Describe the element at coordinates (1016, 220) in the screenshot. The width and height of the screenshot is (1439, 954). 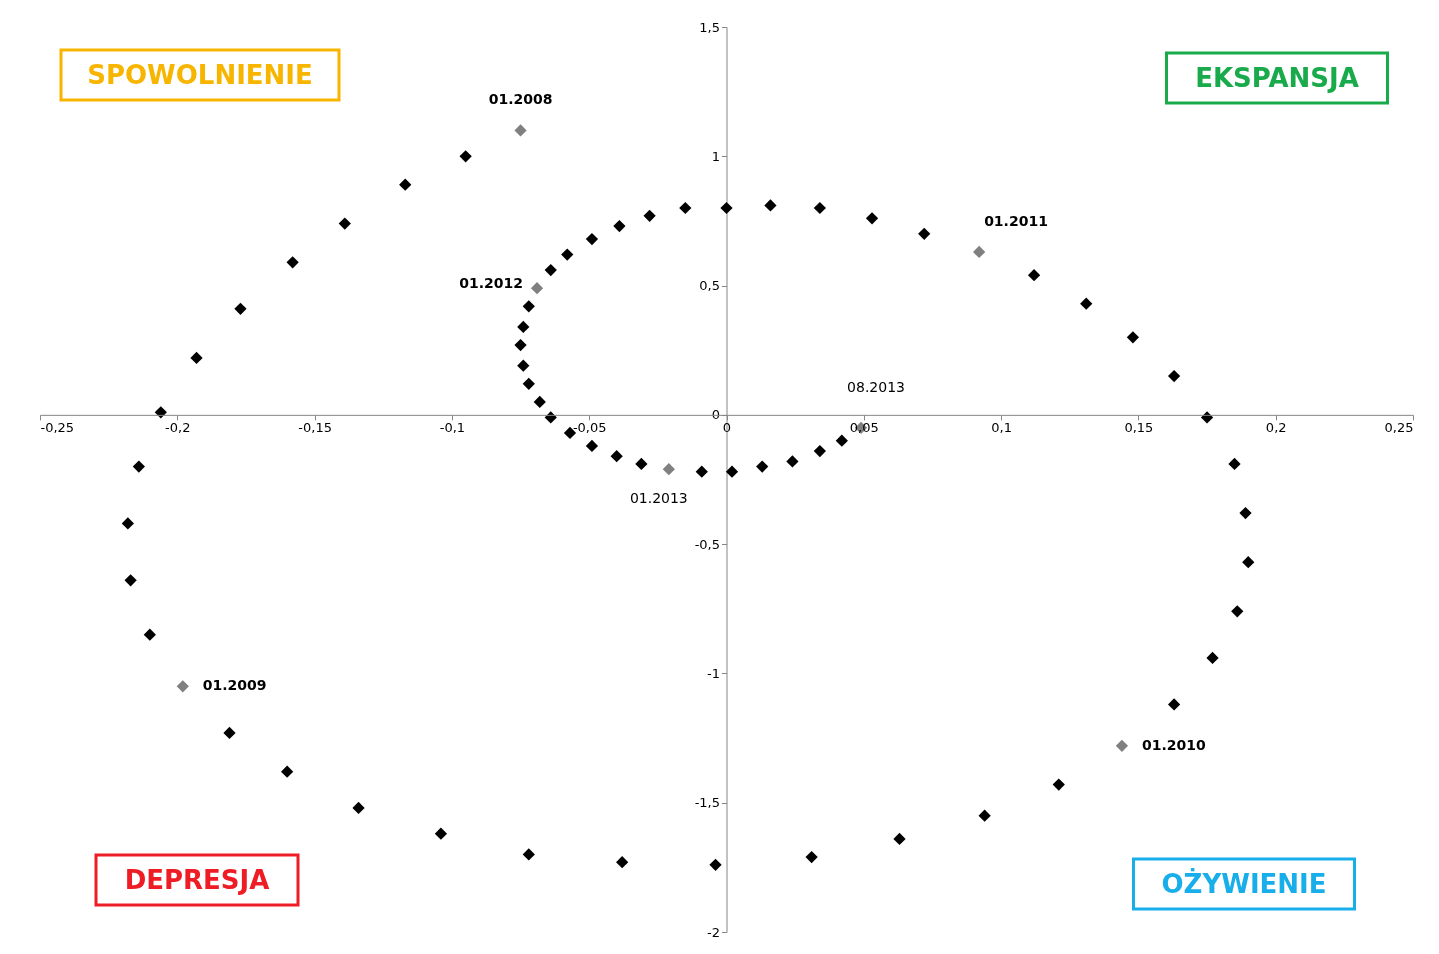
I see `annotation: 01.2011` at that location.